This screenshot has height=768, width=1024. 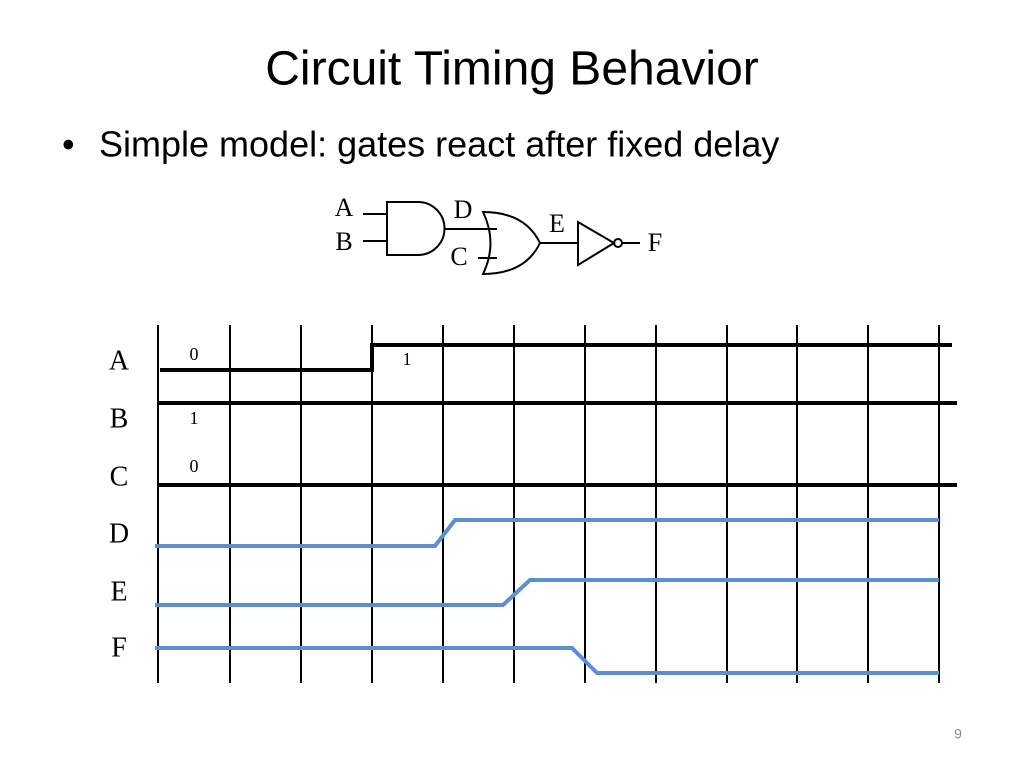 What do you see at coordinates (596, 243) in the screenshot?
I see `not-gate` at bounding box center [596, 243].